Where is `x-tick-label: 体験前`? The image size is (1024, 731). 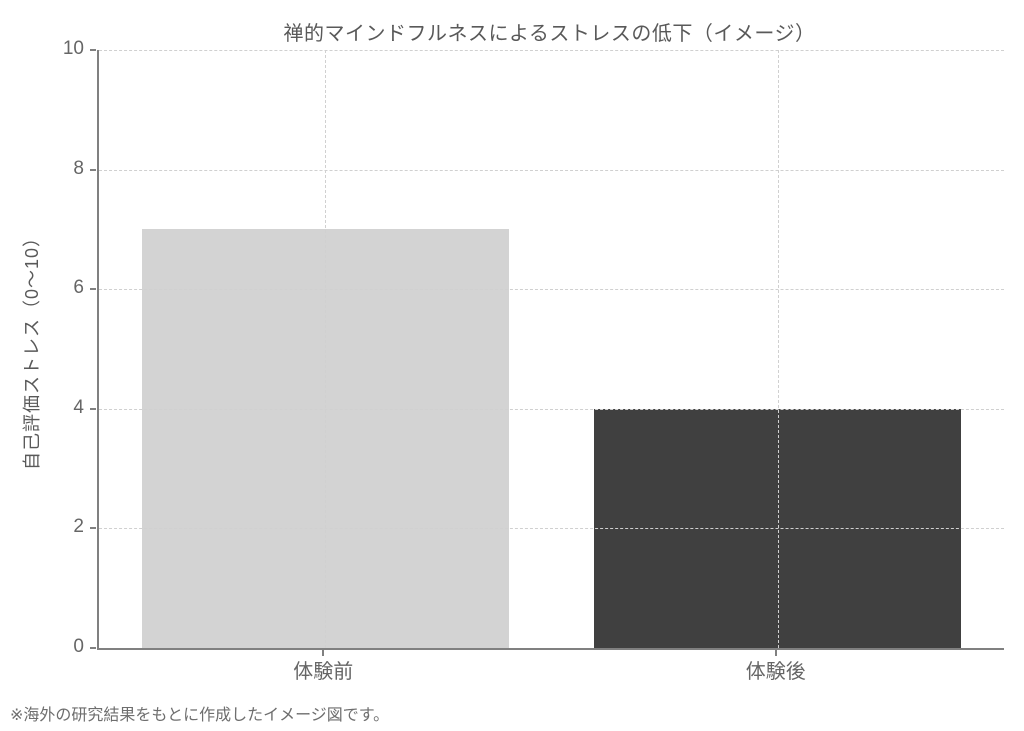 x-tick-label: 体験前 is located at coordinates (323, 672).